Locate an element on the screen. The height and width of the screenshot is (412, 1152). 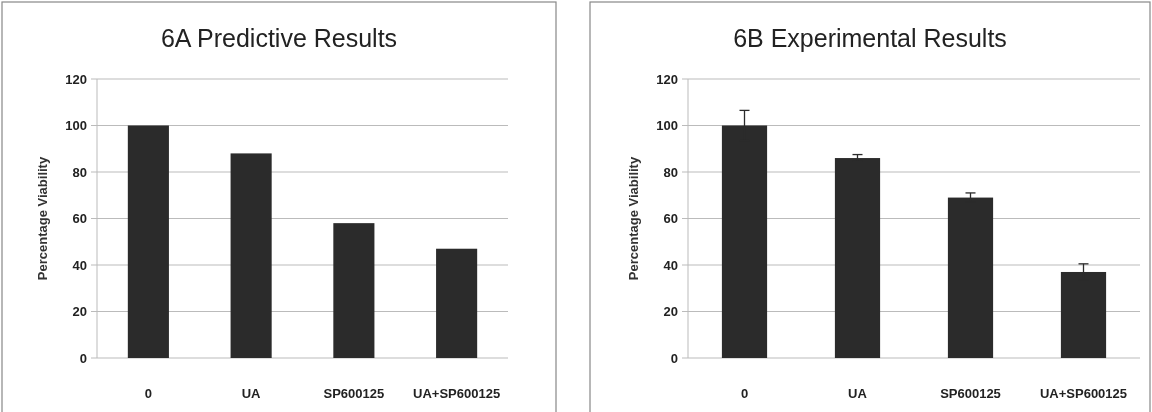
chart-title: 6B Experimental Results is located at coordinates (870, 38).